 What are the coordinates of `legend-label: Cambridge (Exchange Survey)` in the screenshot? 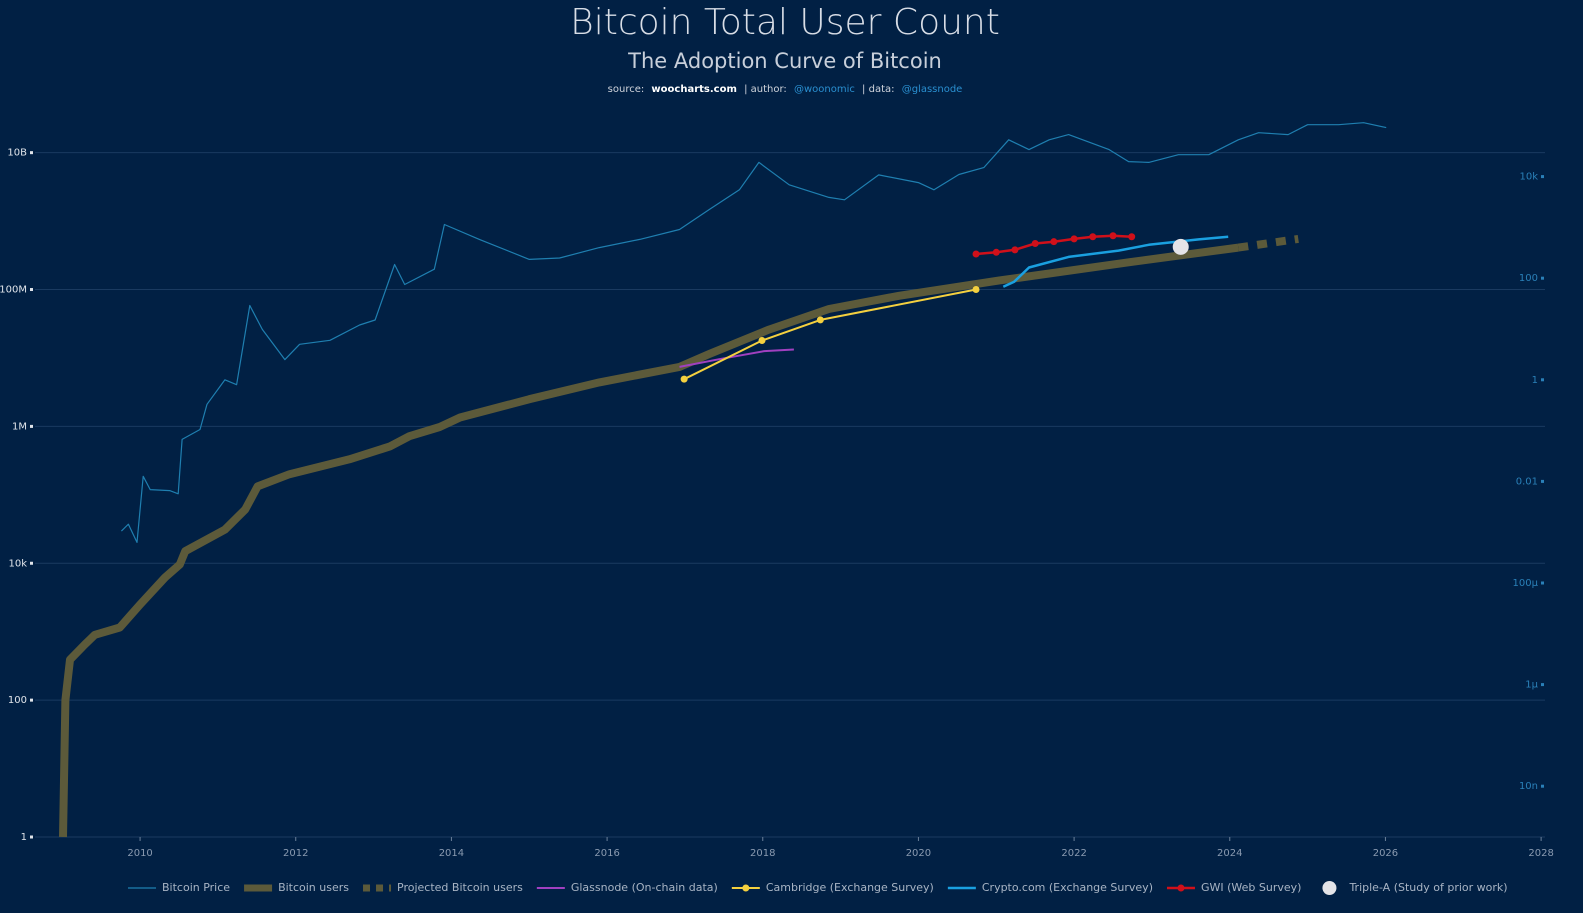 It's located at (850, 887).